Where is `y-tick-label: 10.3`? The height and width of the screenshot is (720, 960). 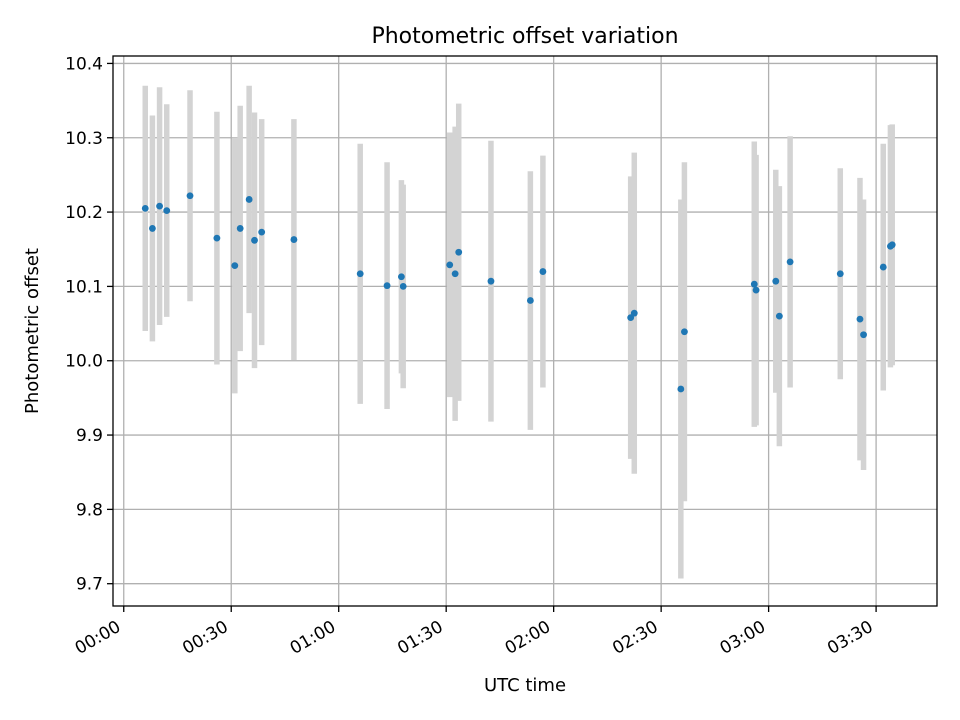
y-tick-label: 10.3 is located at coordinates (84, 139).